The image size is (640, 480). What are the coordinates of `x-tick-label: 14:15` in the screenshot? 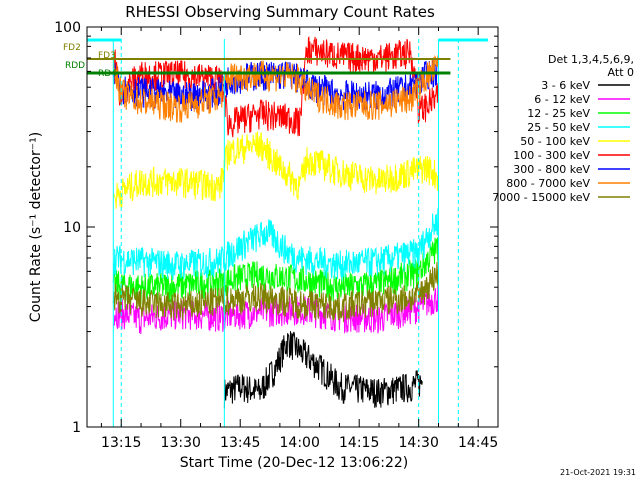 It's located at (359, 443).